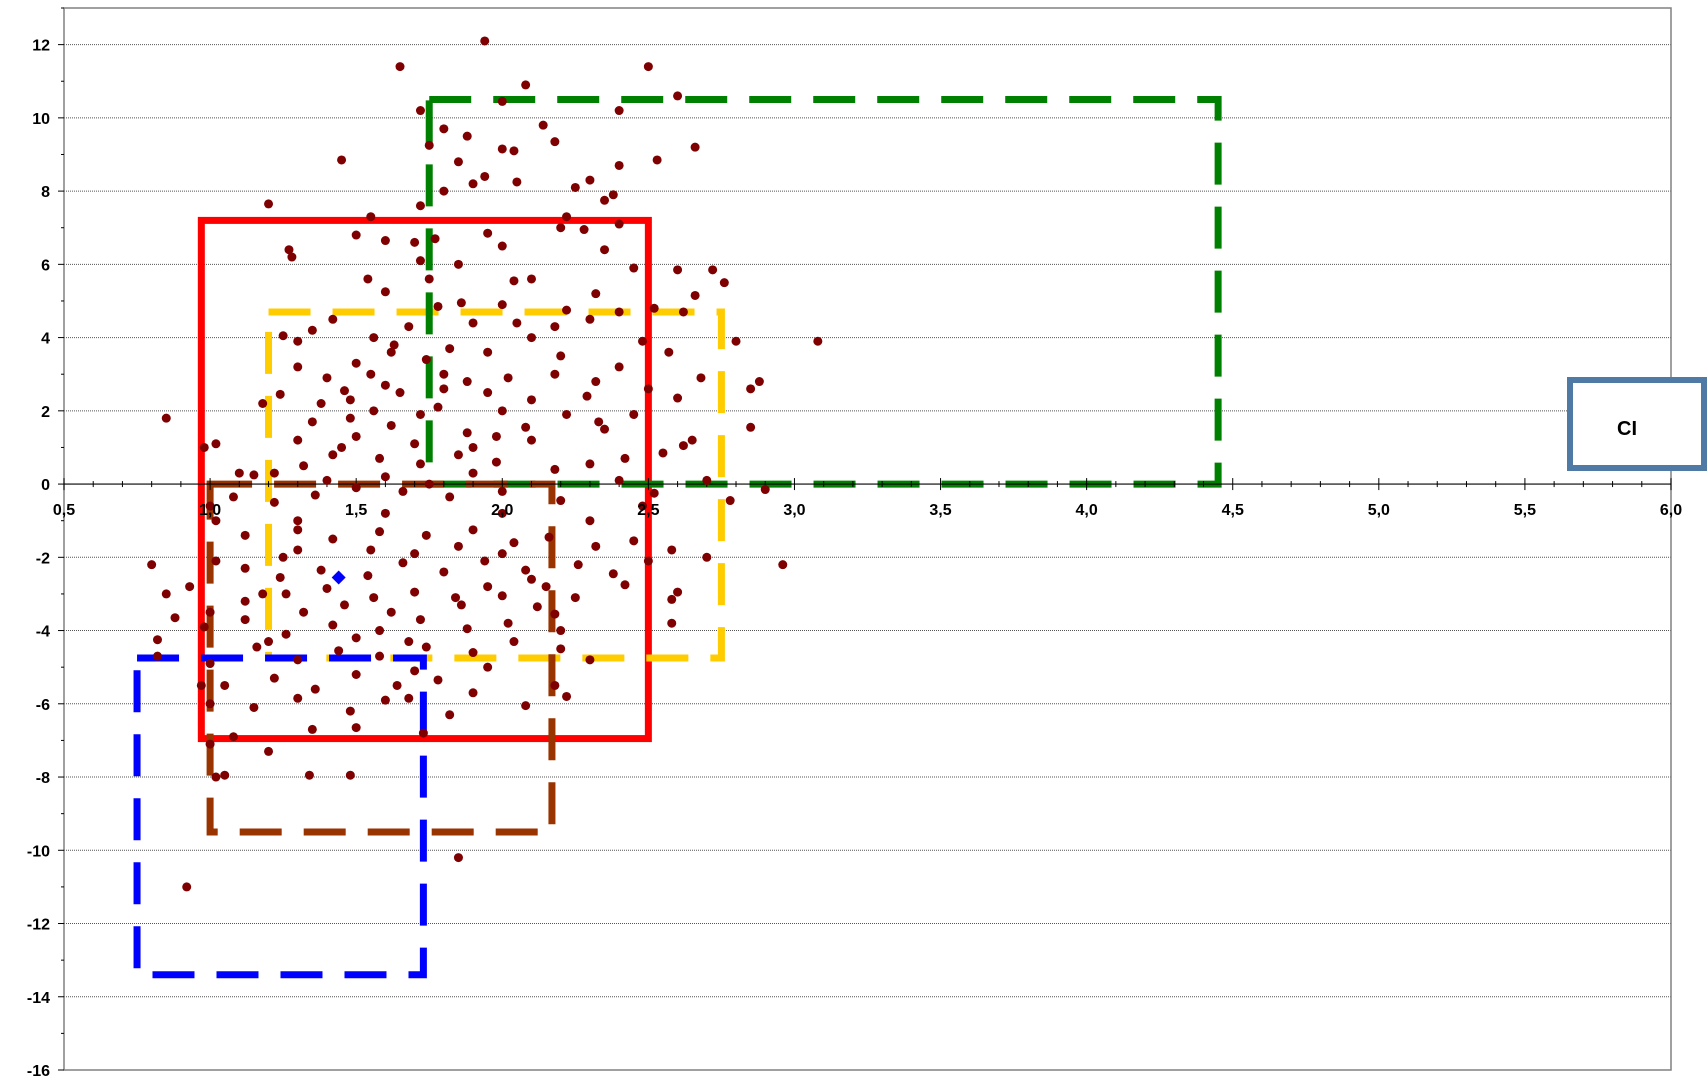 The height and width of the screenshot is (1076, 1708). What do you see at coordinates (45, 412) in the screenshot?
I see `y-tick-label: 2` at bounding box center [45, 412].